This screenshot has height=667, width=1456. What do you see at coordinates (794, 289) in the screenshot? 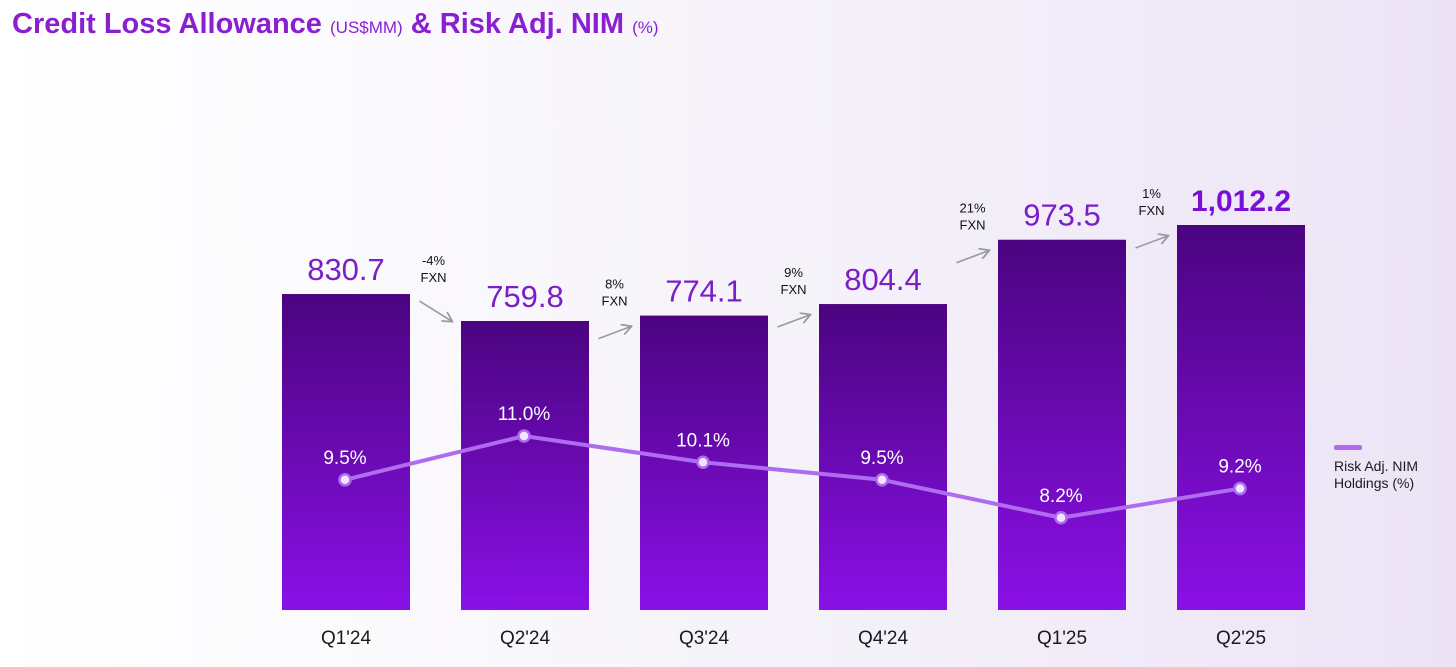
I see `growth-basis-3: FXN` at bounding box center [794, 289].